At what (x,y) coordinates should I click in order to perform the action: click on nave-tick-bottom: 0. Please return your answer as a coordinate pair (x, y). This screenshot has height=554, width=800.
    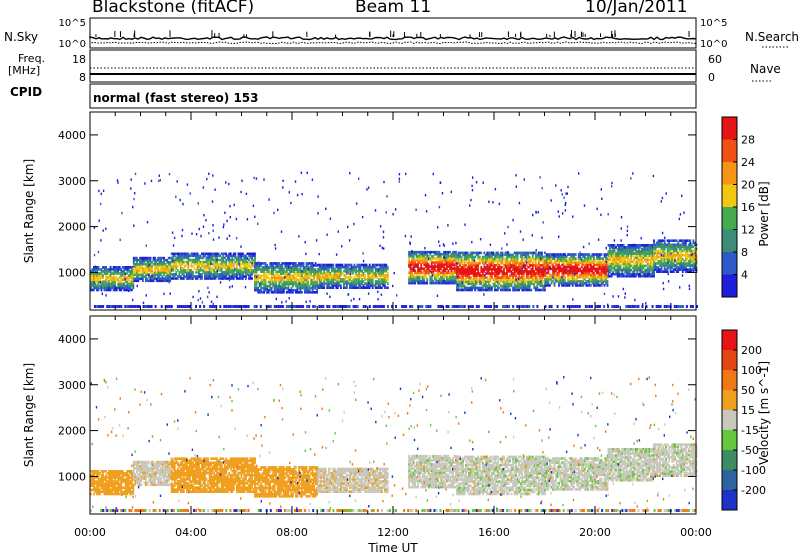
    Looking at the image, I should click on (711, 77).